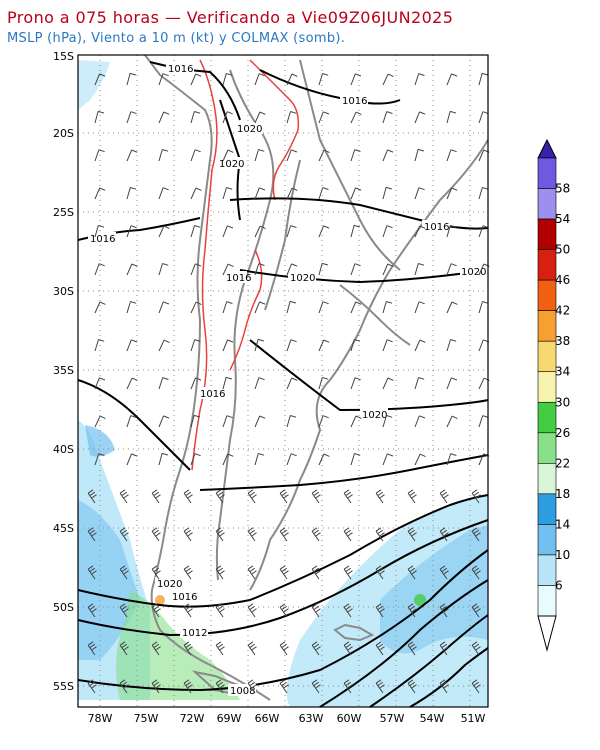 The image size is (600, 750). What do you see at coordinates (311, 718) in the screenshot?
I see `lon-label: 63W` at bounding box center [311, 718].